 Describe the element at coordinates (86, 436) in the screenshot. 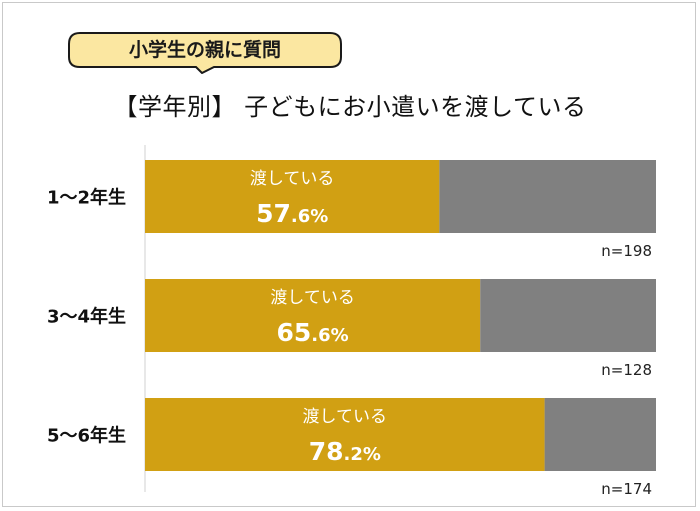

I see `category-label-3: 5～6年生` at that location.